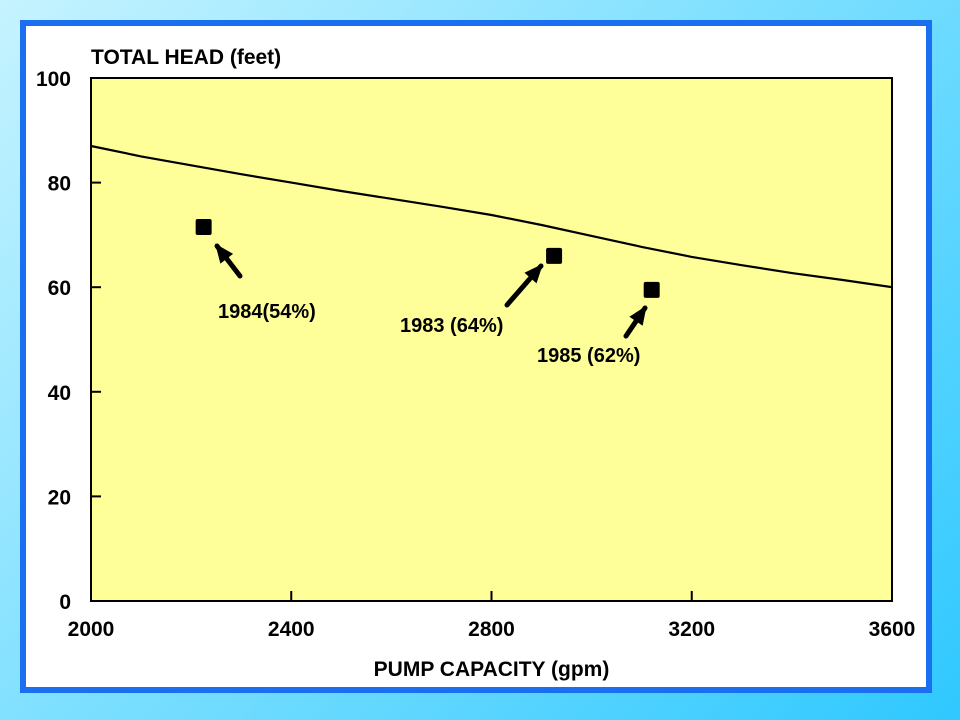 The width and height of the screenshot is (960, 720). I want to click on y-tick-label: 20, so click(59, 497).